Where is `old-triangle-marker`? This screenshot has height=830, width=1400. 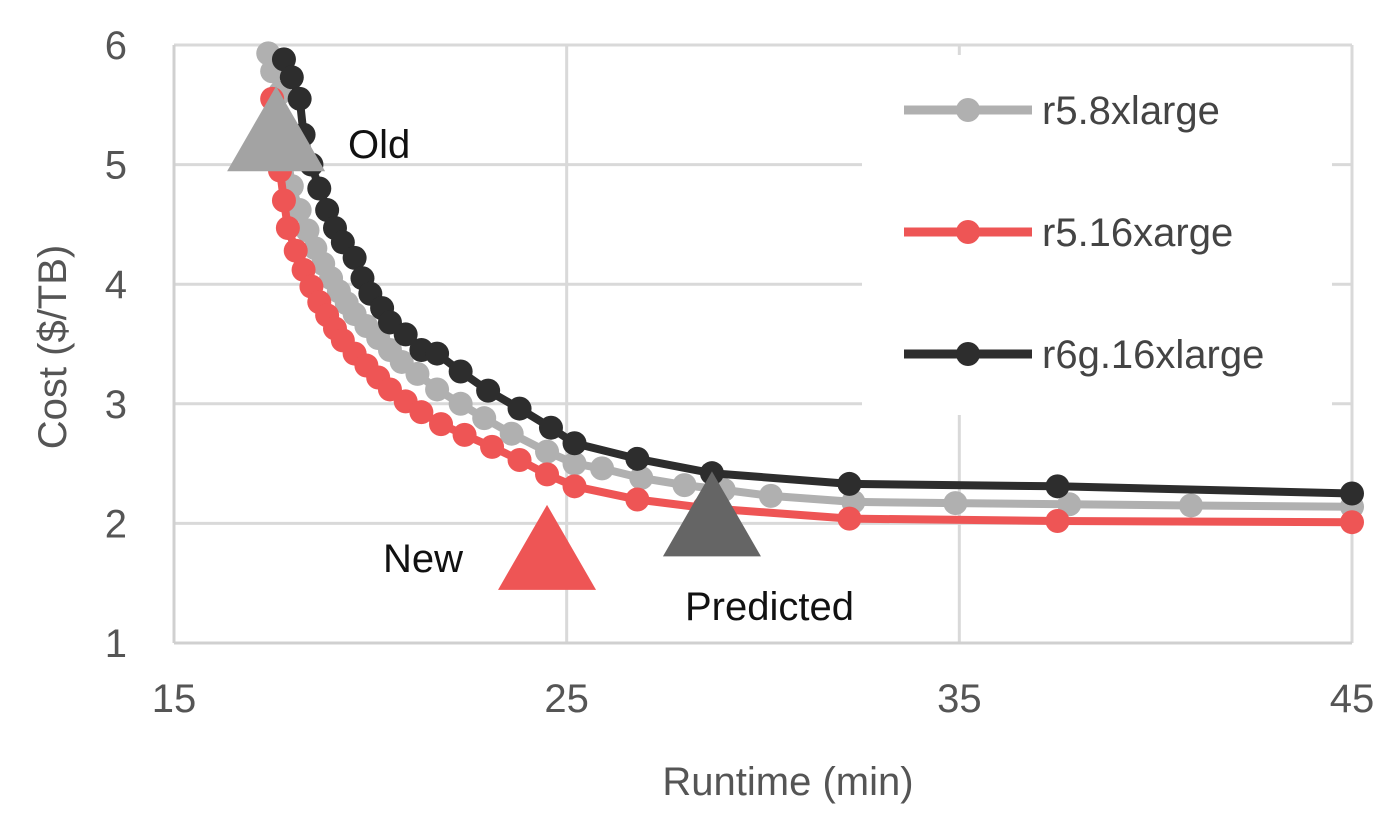
old-triangle-marker is located at coordinates (276, 129).